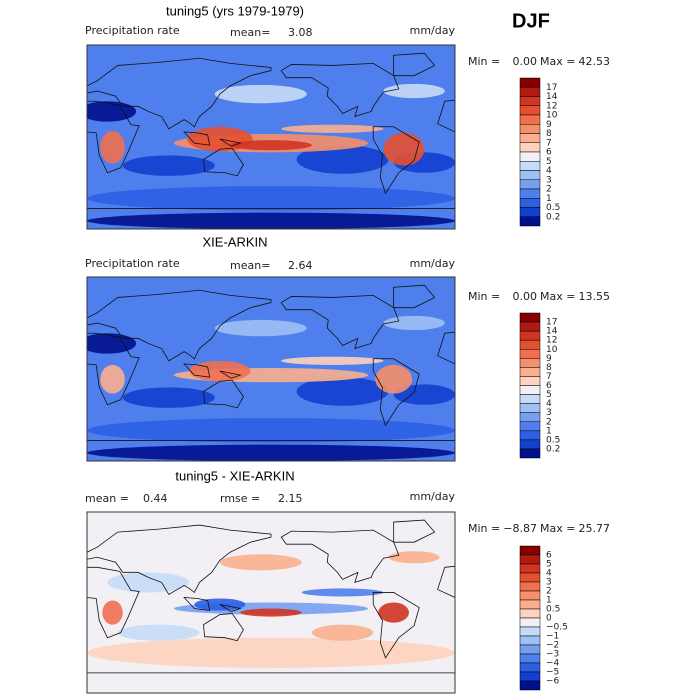 The image size is (700, 700). What do you see at coordinates (549, 134) in the screenshot?
I see `colorbar-label: 8` at bounding box center [549, 134].